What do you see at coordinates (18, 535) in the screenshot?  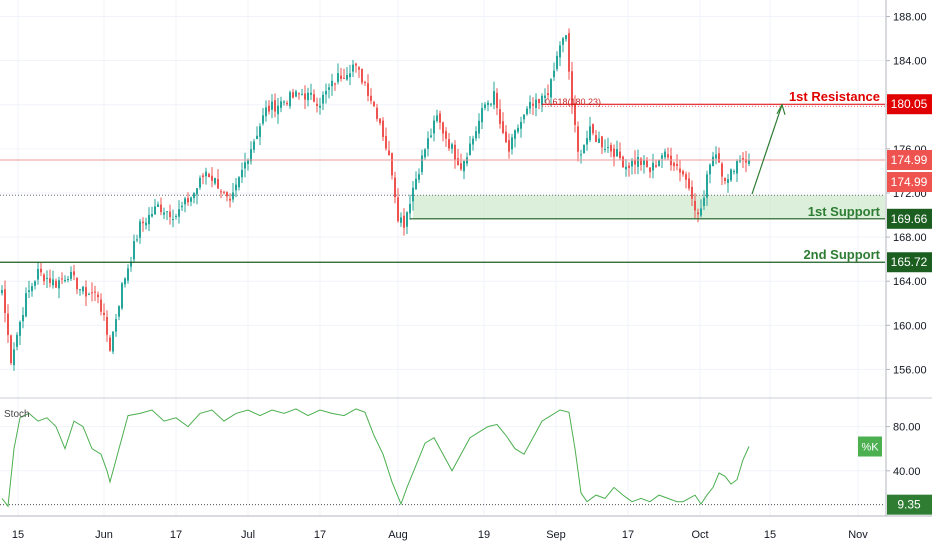 I see `time-tick-label: 15` at bounding box center [18, 535].